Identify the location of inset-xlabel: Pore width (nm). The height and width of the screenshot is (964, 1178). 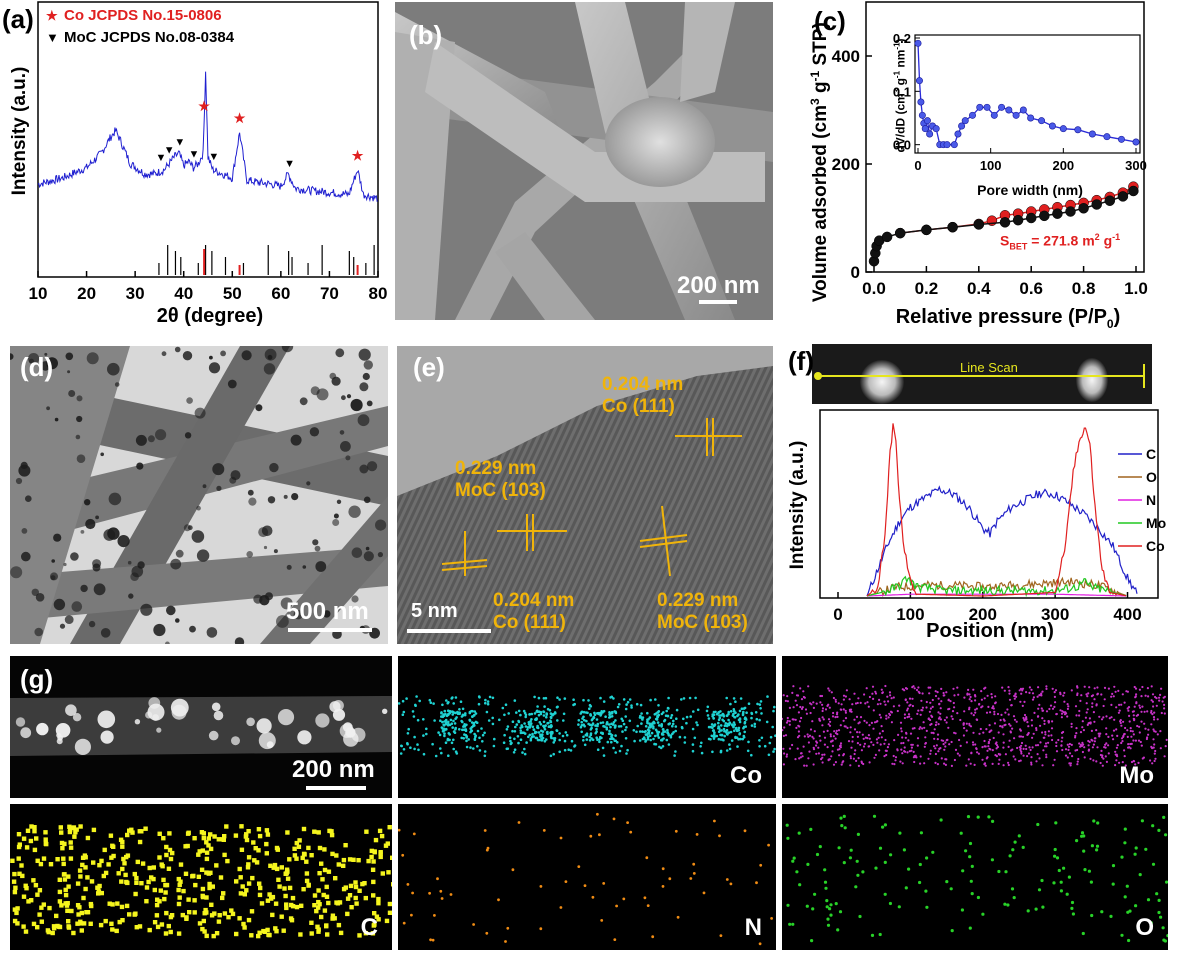
(1030, 190).